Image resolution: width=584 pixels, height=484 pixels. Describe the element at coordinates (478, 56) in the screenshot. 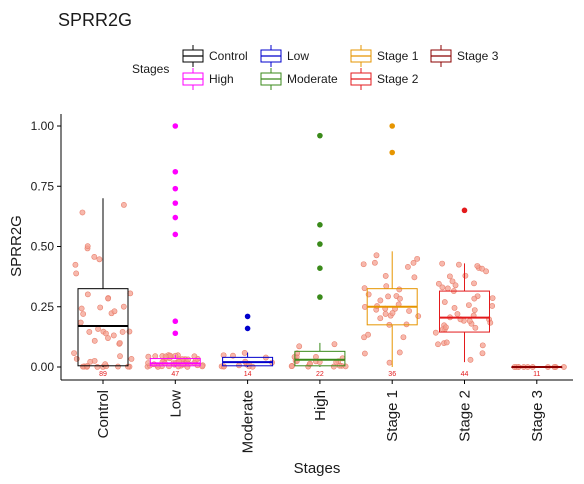

I see `legend-item-label: Stage 3` at that location.